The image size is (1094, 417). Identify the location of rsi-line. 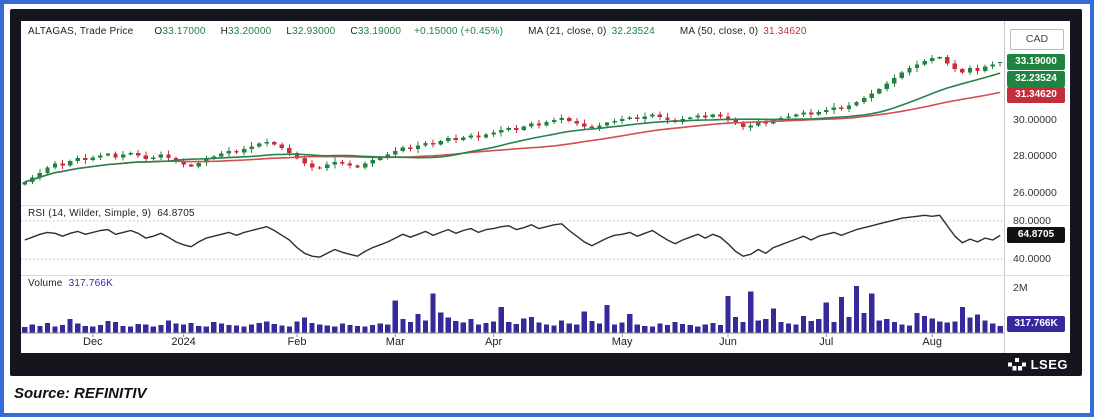
(512, 236).